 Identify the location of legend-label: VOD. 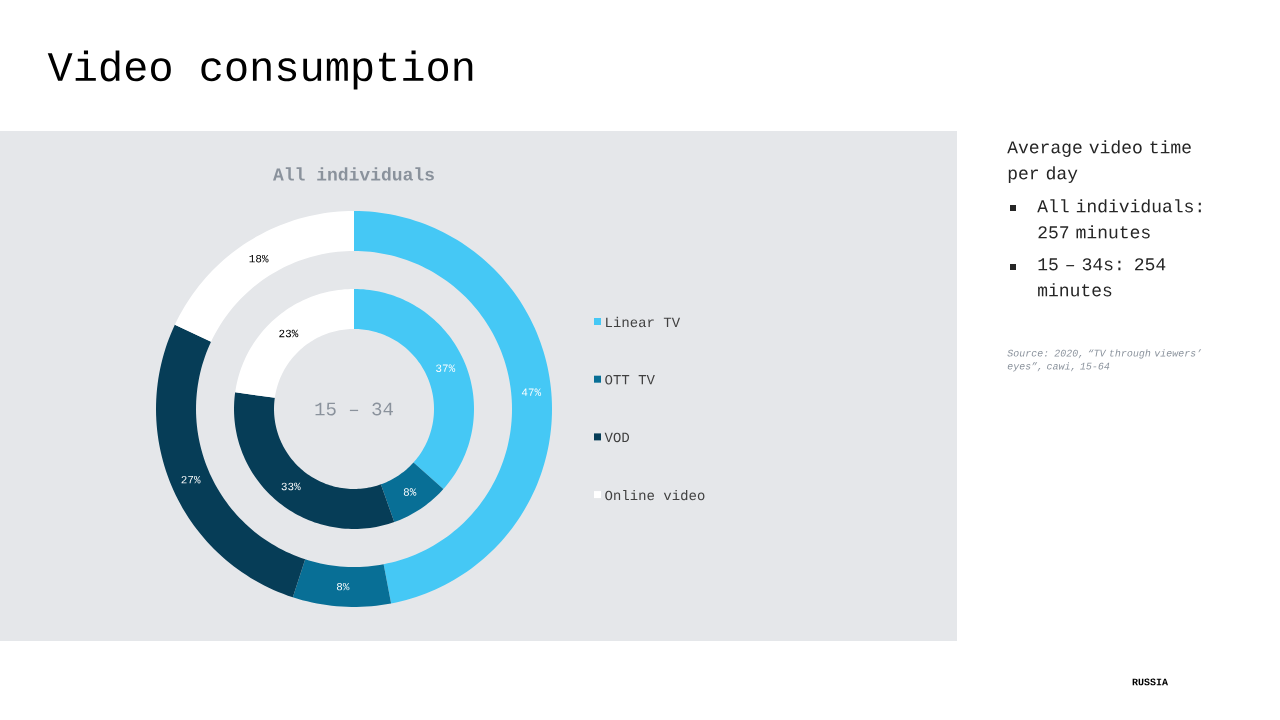
(617, 437).